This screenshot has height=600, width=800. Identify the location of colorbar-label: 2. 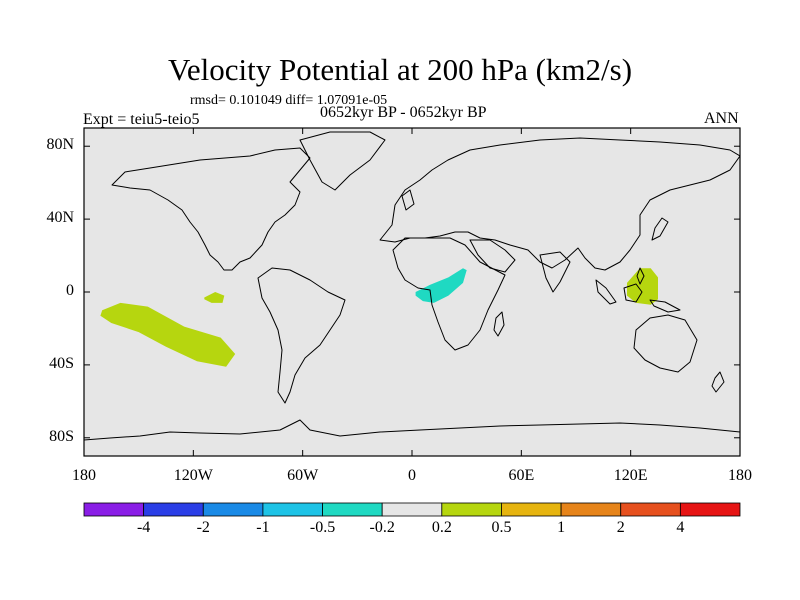
(620, 527).